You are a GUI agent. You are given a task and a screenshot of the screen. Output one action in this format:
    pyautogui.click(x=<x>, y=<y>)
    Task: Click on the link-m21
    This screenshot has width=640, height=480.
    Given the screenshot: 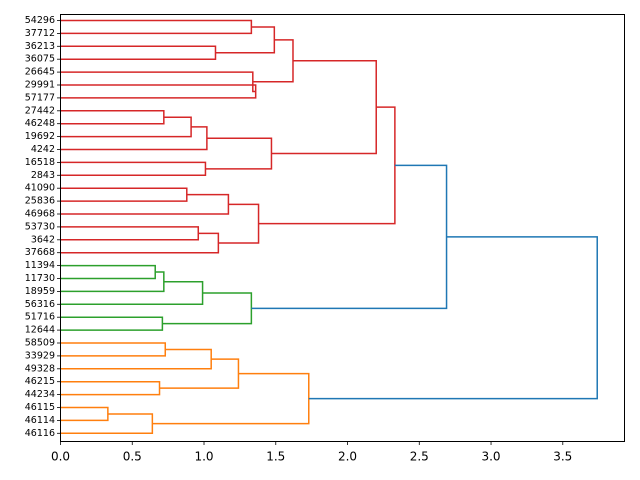 What is the action you would take?
    pyautogui.click(x=132, y=293)
    